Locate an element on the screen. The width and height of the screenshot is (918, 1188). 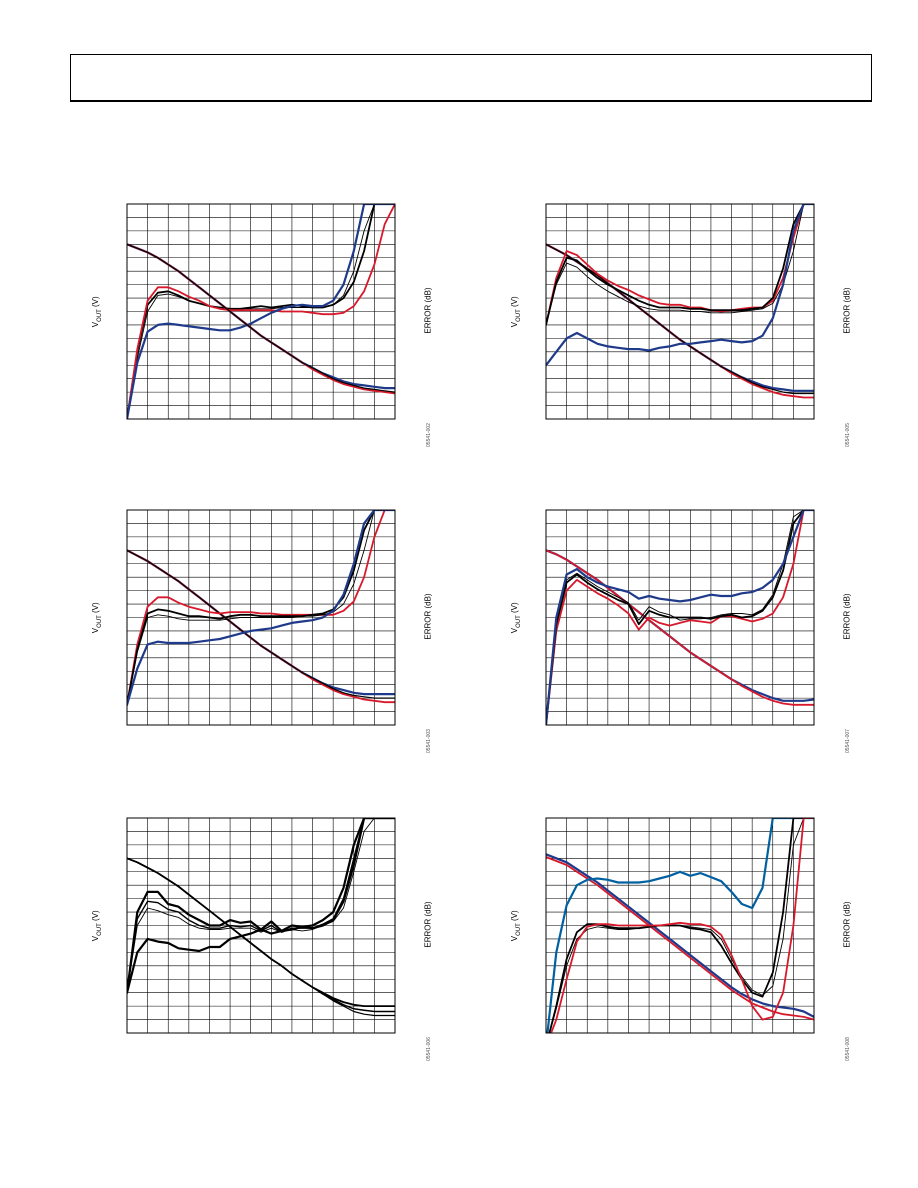
chart-panel: VOUT (V) ERROR (dB) 05541-003 is located at coordinates (258, 633).